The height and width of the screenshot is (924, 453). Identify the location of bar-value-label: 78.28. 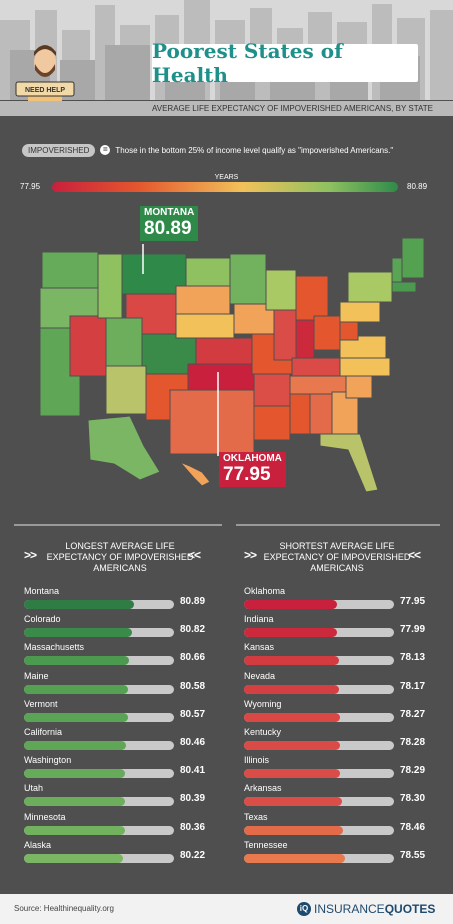
(413, 742).